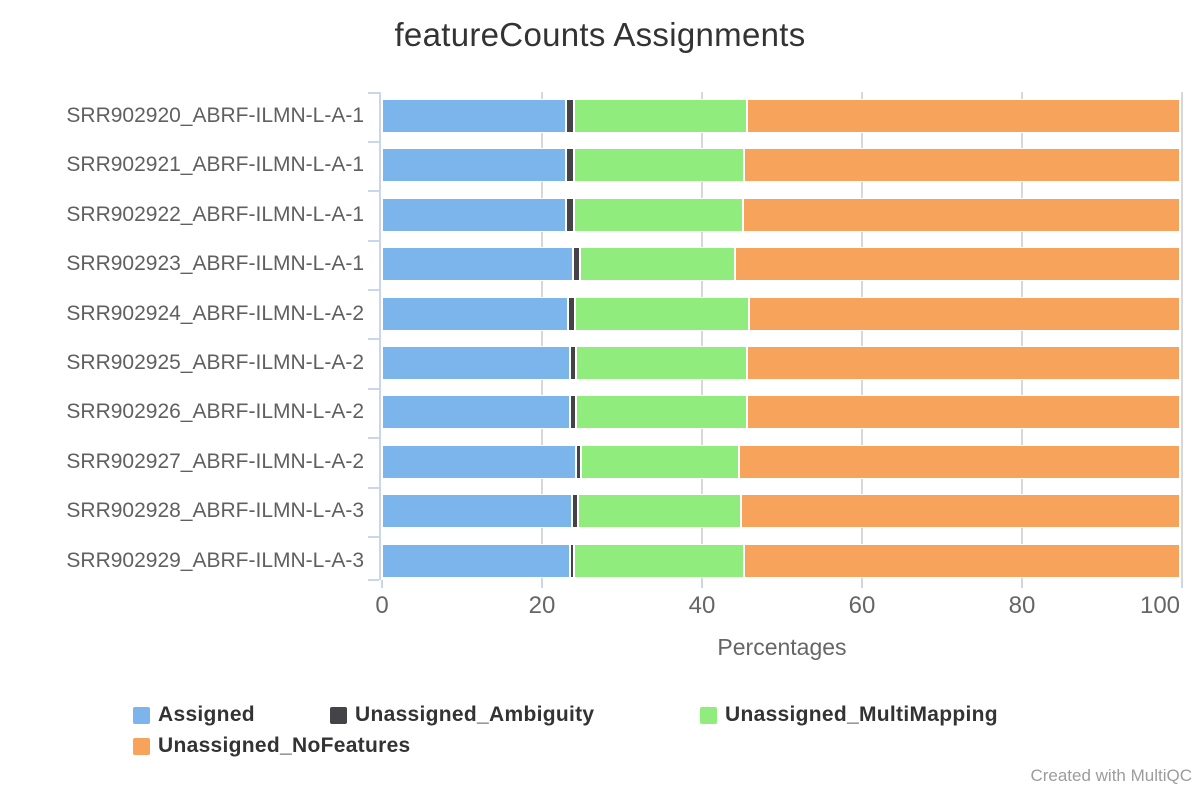  I want to click on y-axis-label: SRR902921_ABRF-ILMN-L-A-1, so click(215, 165).